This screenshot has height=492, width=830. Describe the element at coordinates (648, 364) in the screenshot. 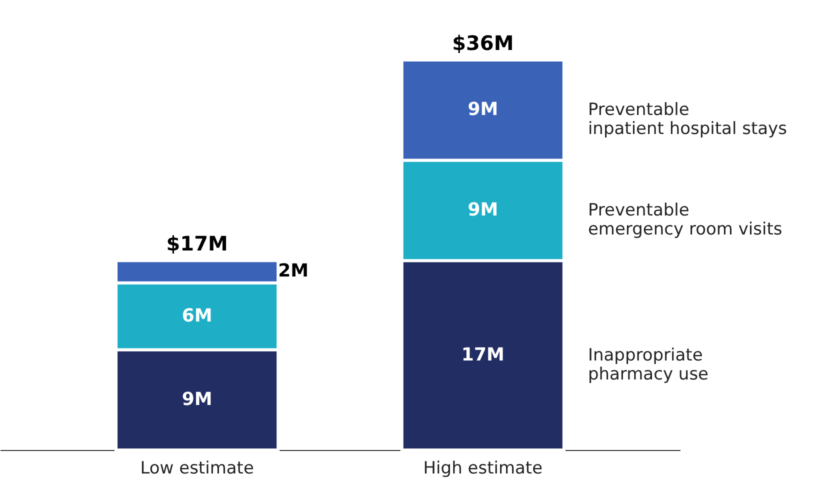

I see `series-label: Inappropriate pharmacy use` at that location.